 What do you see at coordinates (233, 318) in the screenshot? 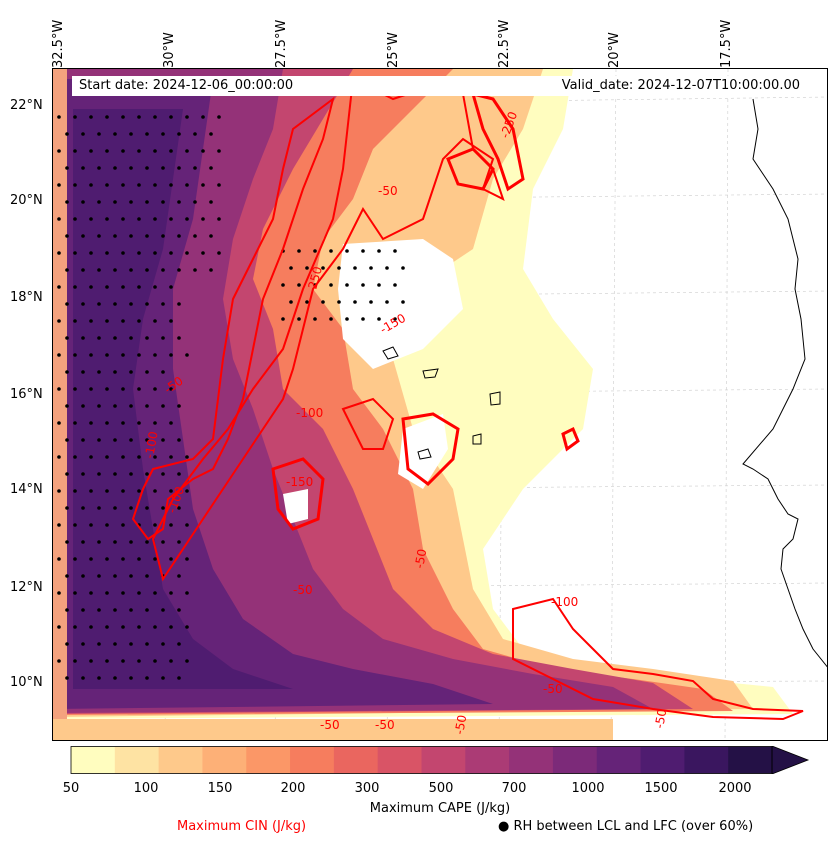
I see `cin-contour-west` at bounding box center [233, 318].